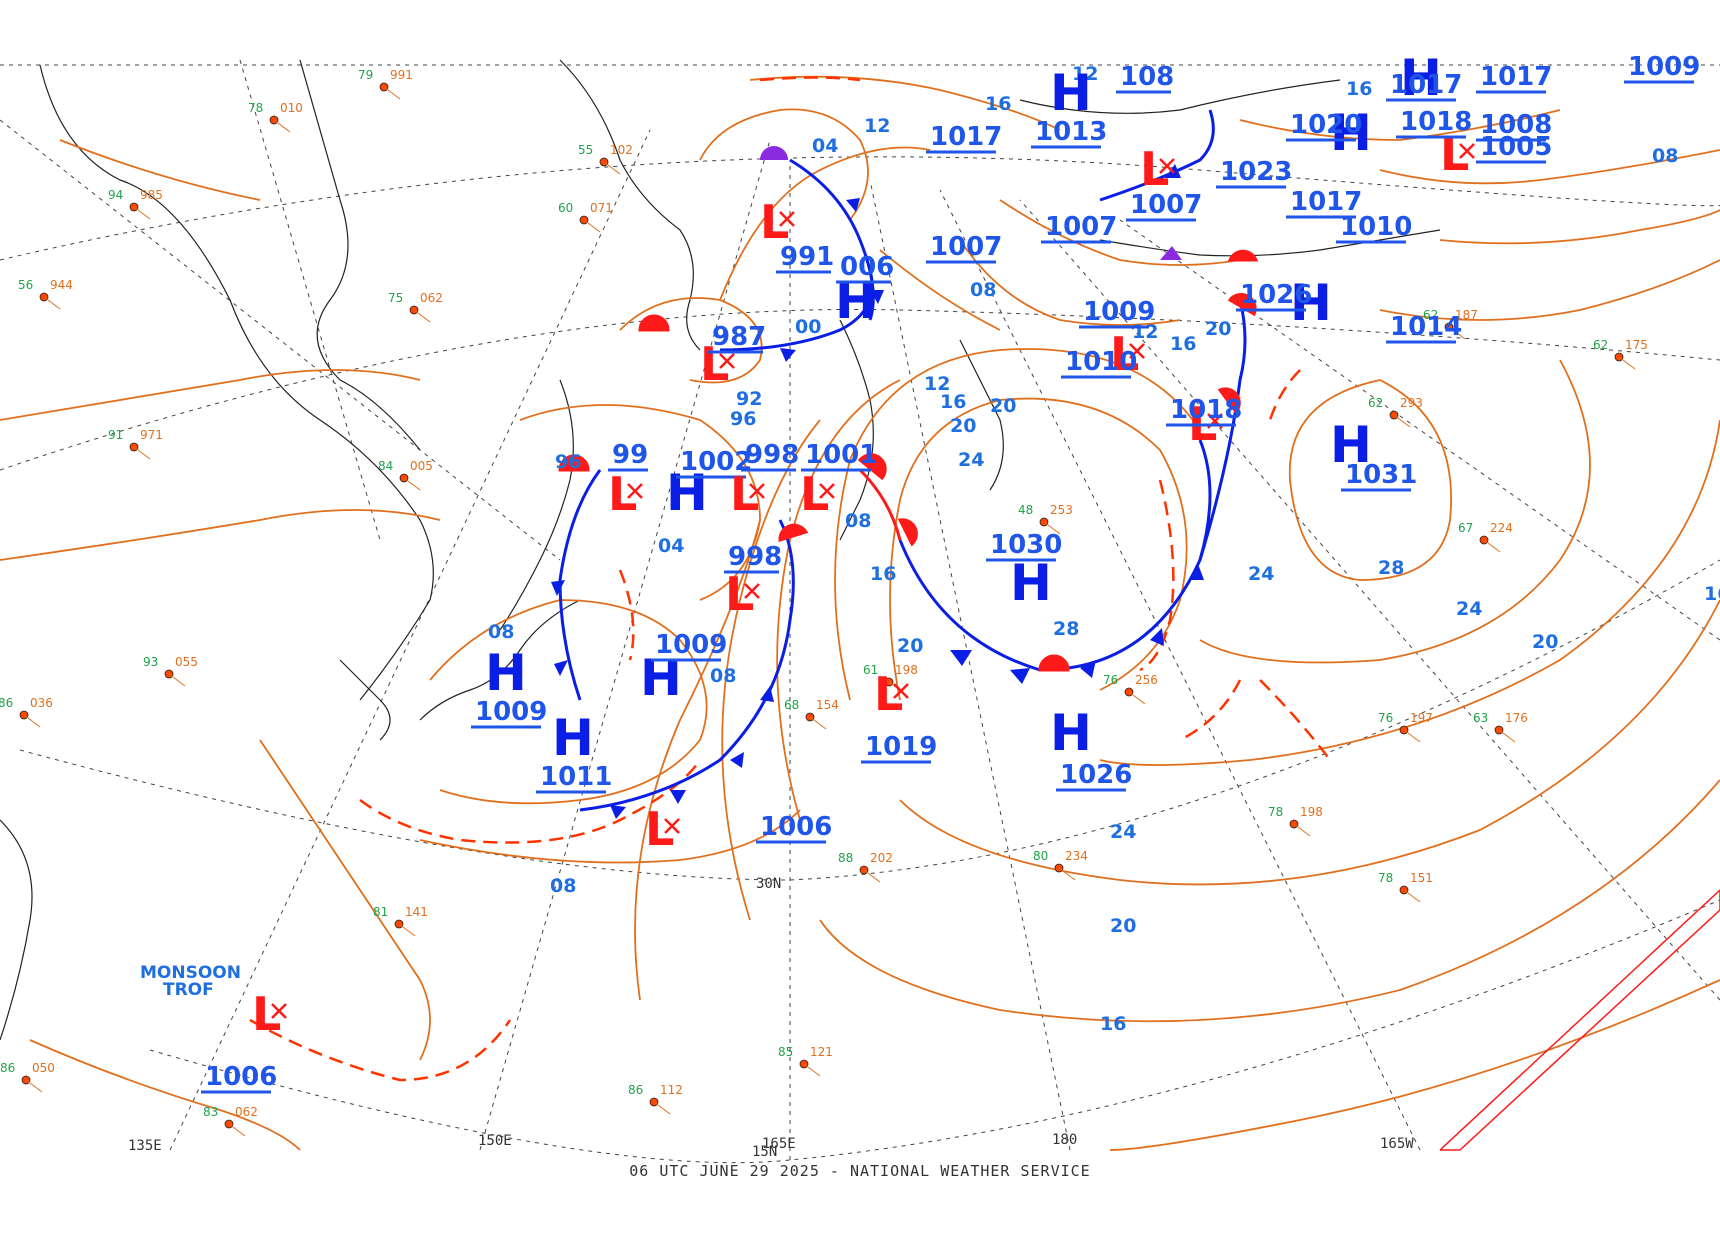  What do you see at coordinates (1123, 832) in the screenshot?
I see `iso-24-d: 24` at bounding box center [1123, 832].